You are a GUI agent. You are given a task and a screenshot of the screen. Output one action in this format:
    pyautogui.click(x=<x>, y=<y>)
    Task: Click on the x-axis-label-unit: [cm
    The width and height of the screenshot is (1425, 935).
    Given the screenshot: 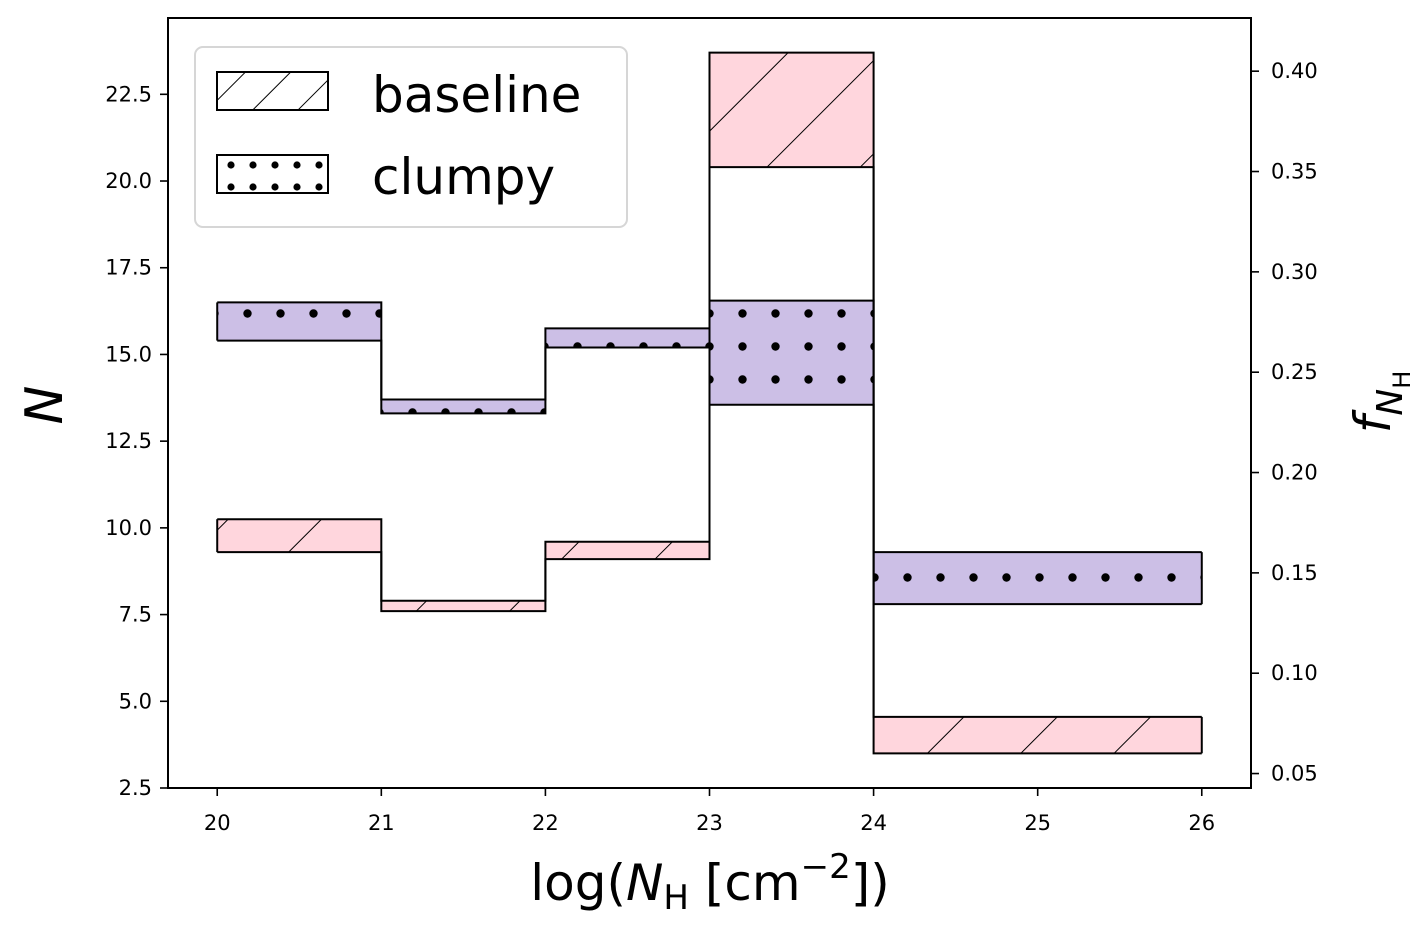 What is the action you would take?
    pyautogui.click(x=745, y=883)
    